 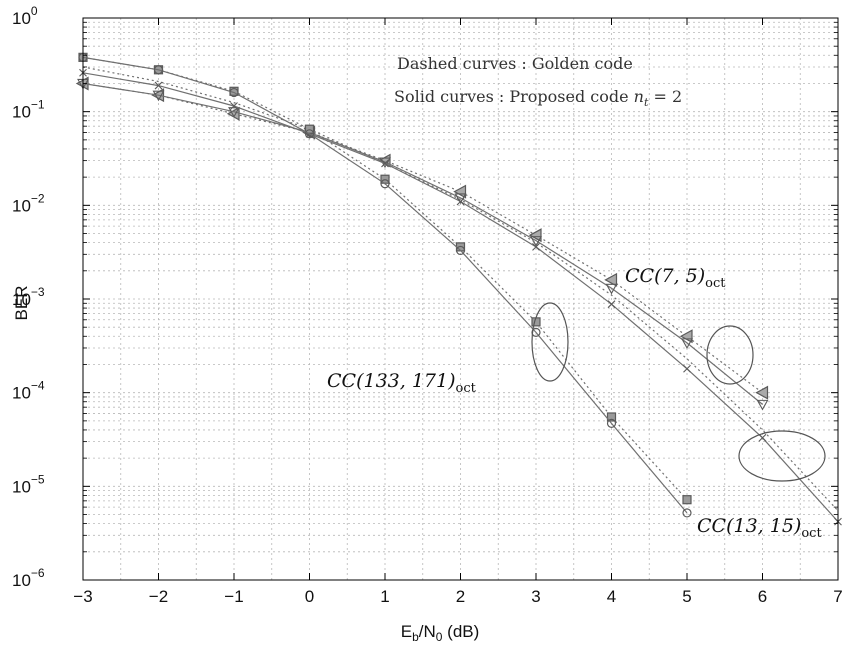 What do you see at coordinates (535, 596) in the screenshot?
I see `x-tick-label: 3` at bounding box center [535, 596].